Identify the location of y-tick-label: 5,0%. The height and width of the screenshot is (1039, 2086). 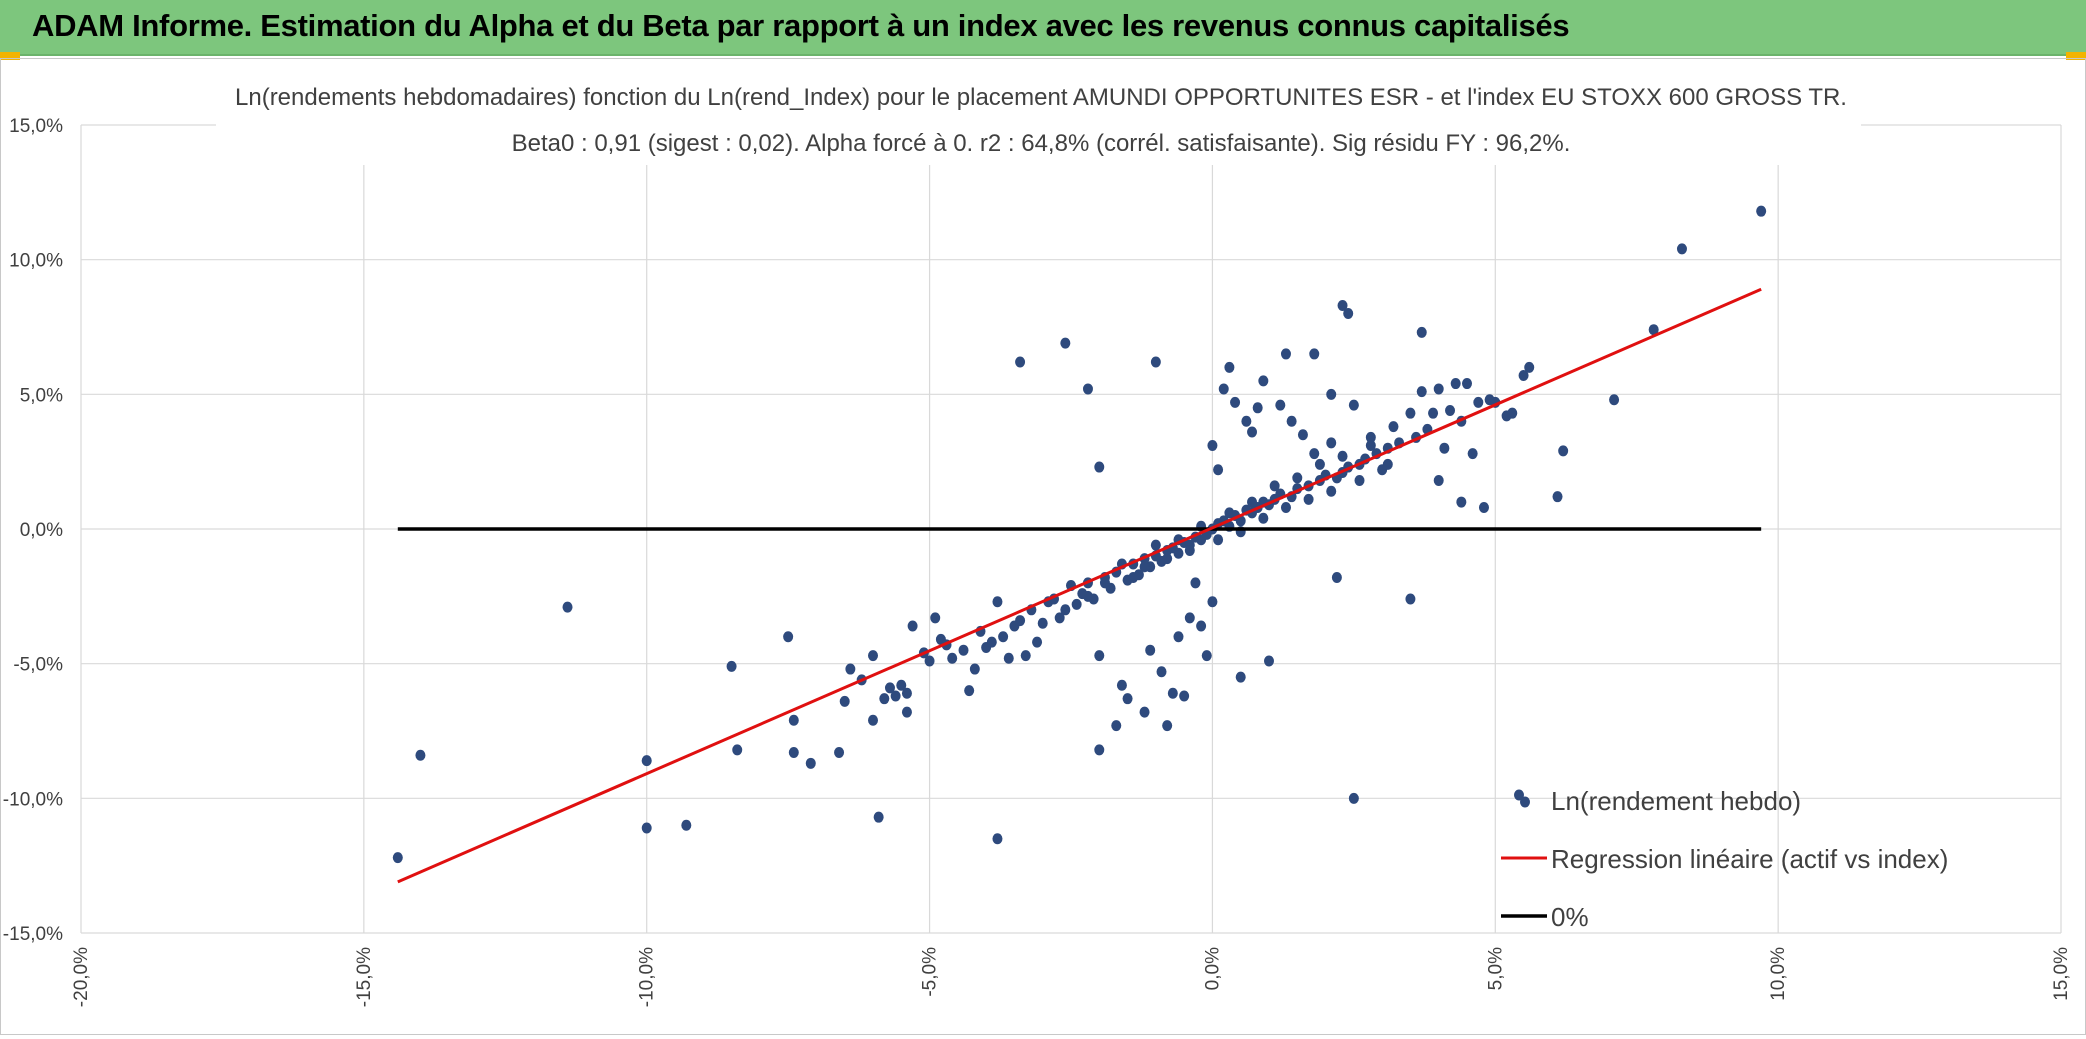
(41, 395).